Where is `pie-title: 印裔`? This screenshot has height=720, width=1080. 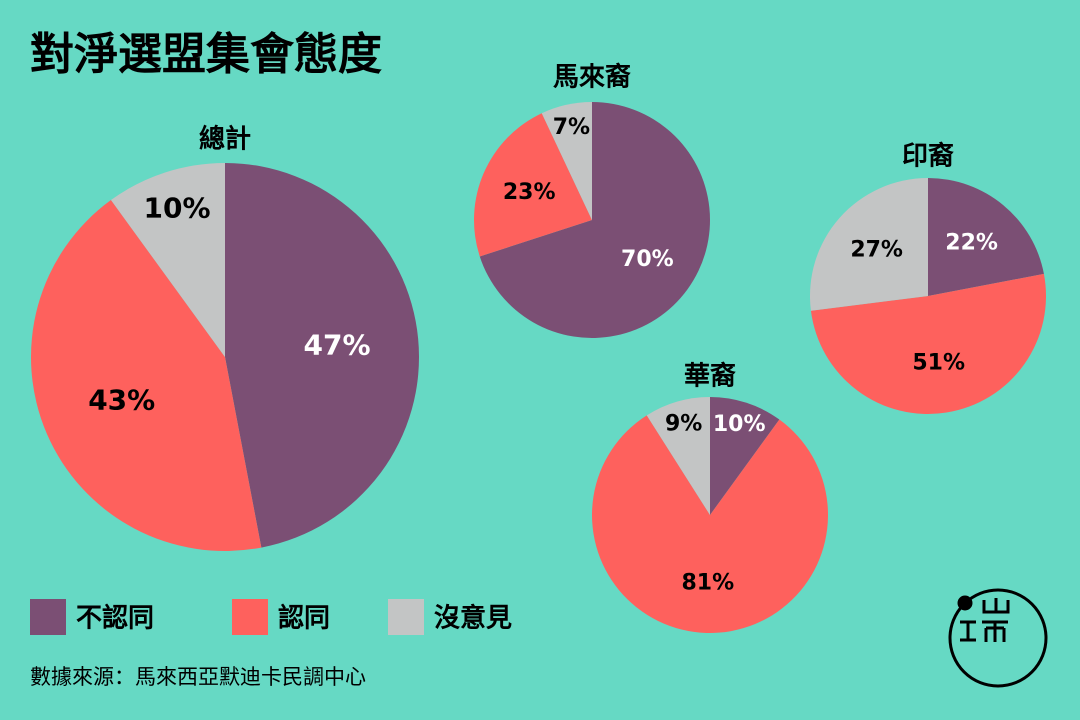 pie-title: 印裔 is located at coordinates (928, 156).